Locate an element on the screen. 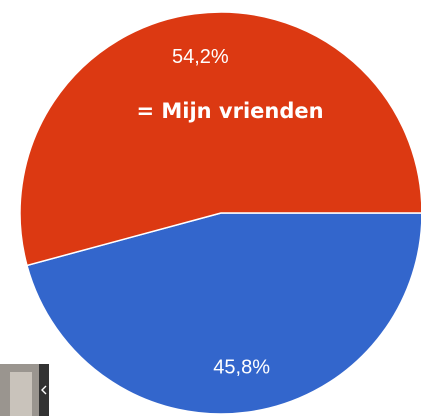  value-label: 45,8% is located at coordinates (241, 368).